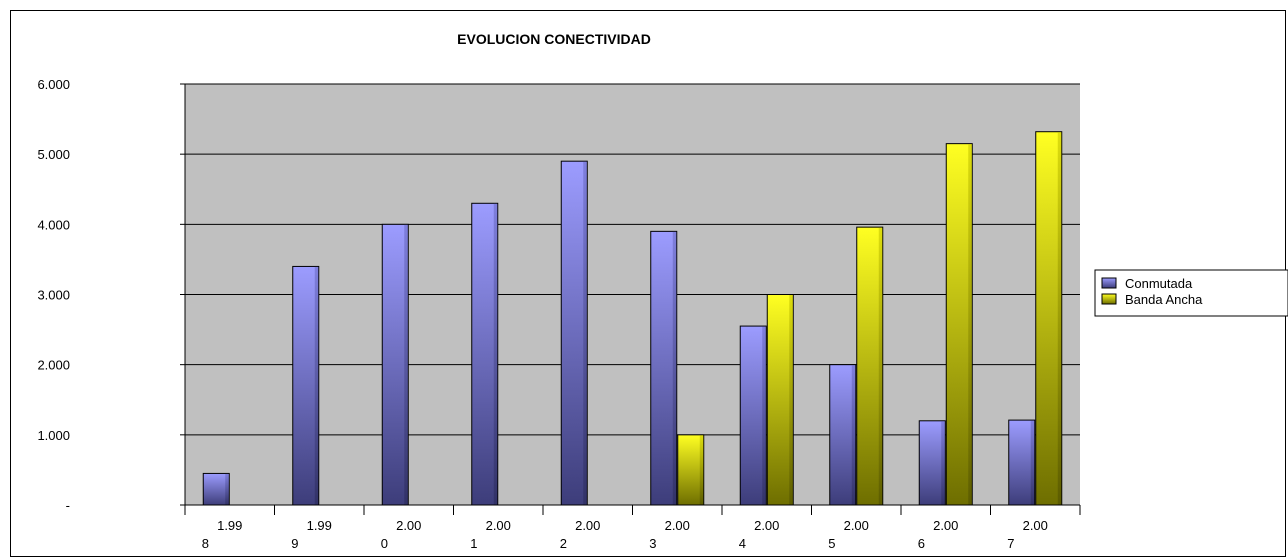 The height and width of the screenshot is (559, 1288). Describe the element at coordinates (563, 543) in the screenshot. I see `x-tick-label-line2: 2` at that location.